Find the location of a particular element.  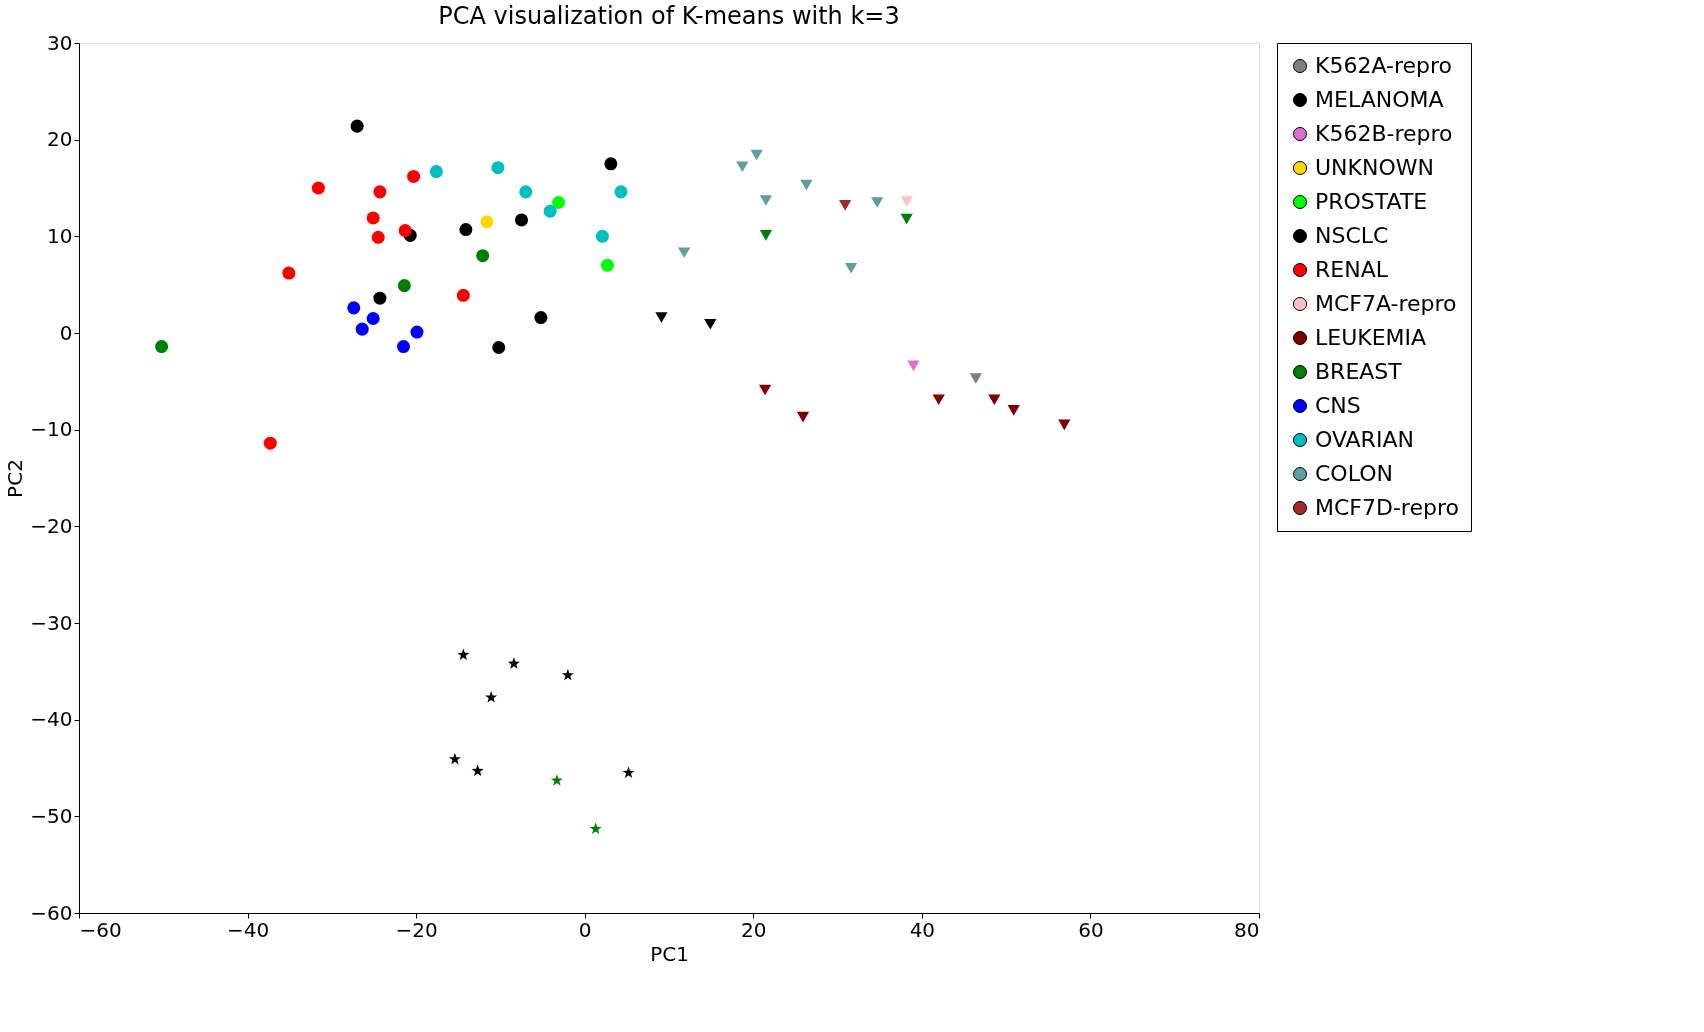

legend-label: CNS is located at coordinates (1338, 405).